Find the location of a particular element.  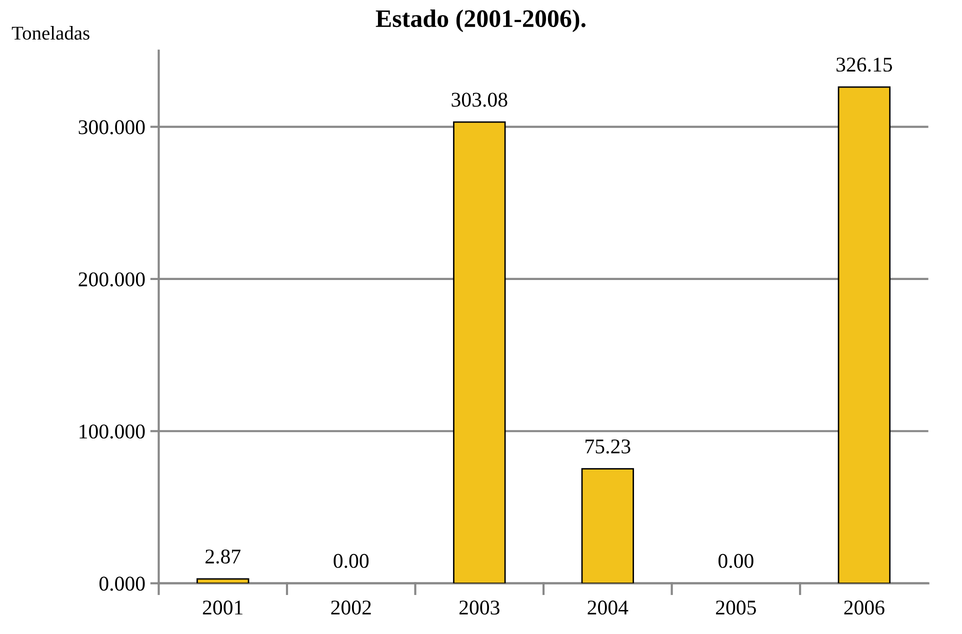

x-tick-label: 2002 is located at coordinates (351, 607).